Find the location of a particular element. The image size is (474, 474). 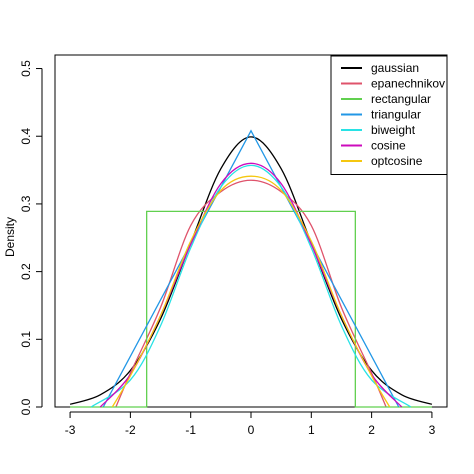

x-tick-label: -3 is located at coordinates (70, 430).